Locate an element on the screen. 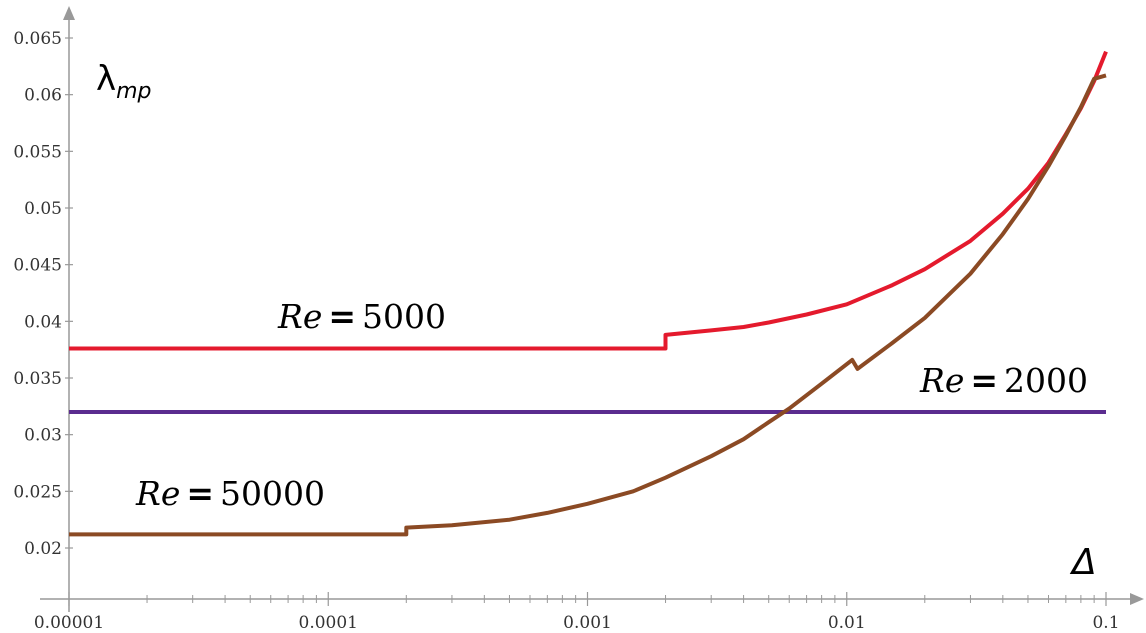 Image resolution: width=1146 pixels, height=633 pixels. annotation-re-2000-eq: = is located at coordinates (984, 380).